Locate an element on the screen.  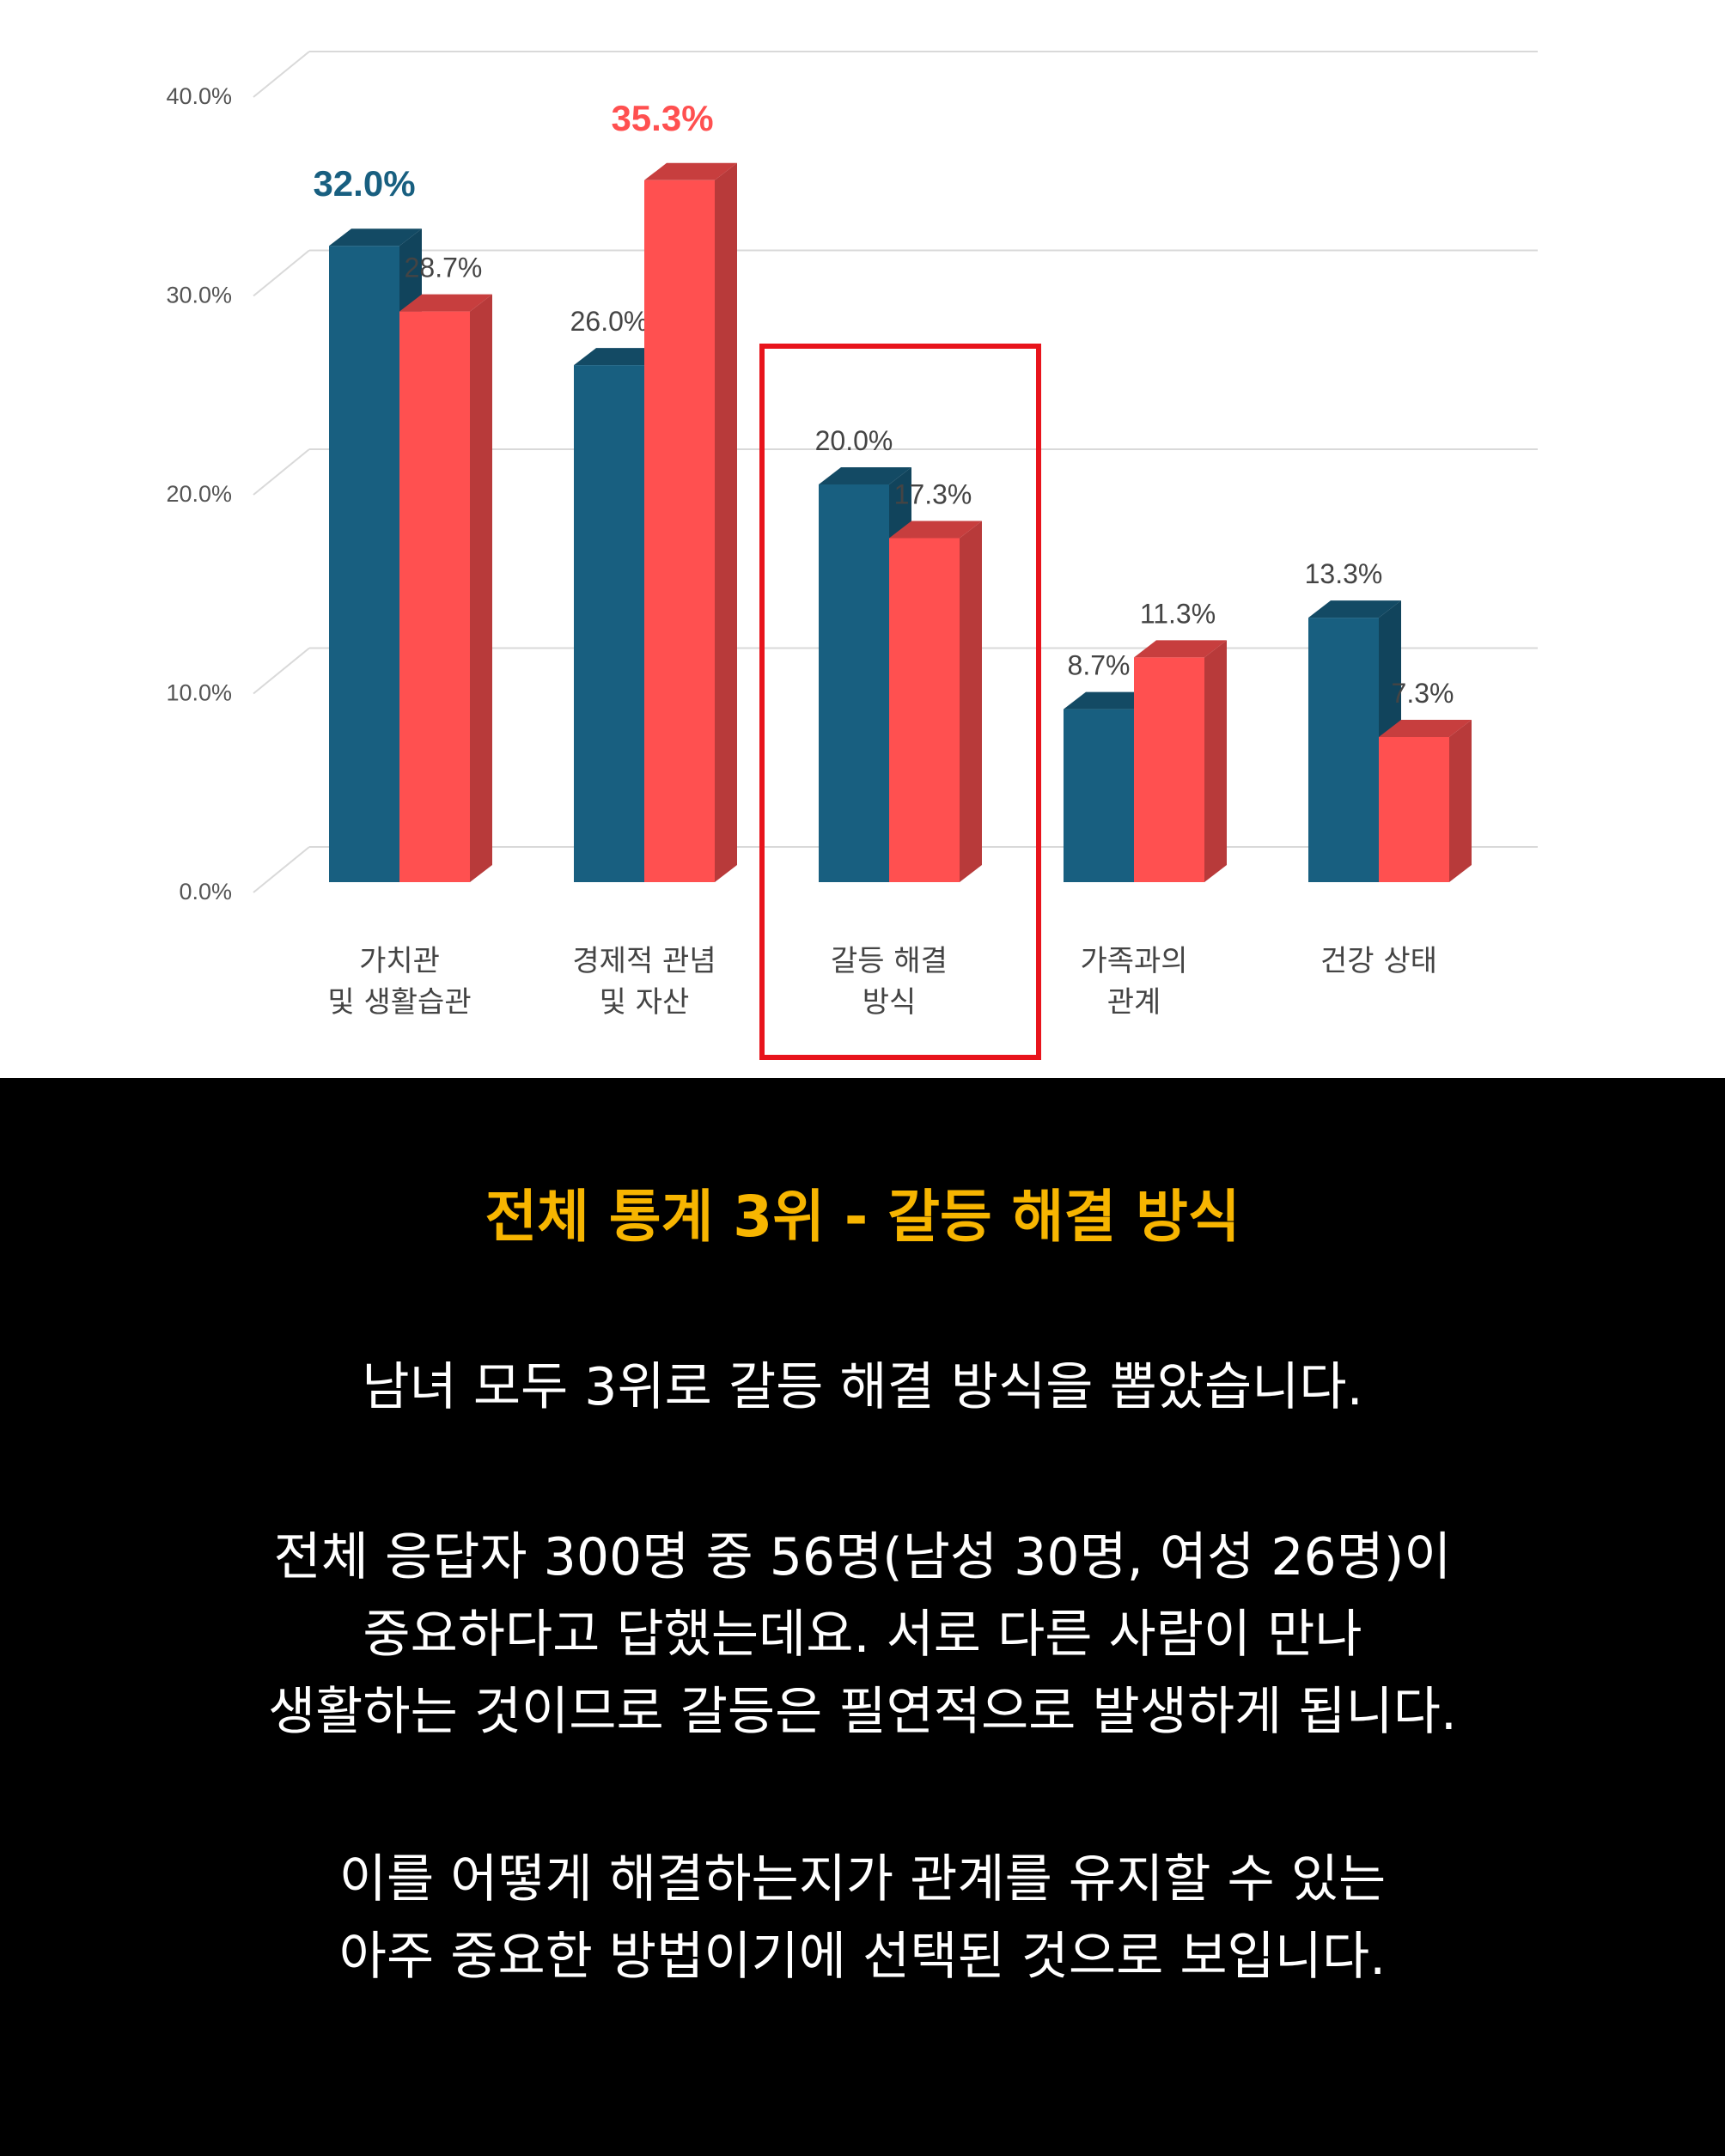
headline: 전체 통계 3위 - 갈등 해결 방식 is located at coordinates (862, 1217).